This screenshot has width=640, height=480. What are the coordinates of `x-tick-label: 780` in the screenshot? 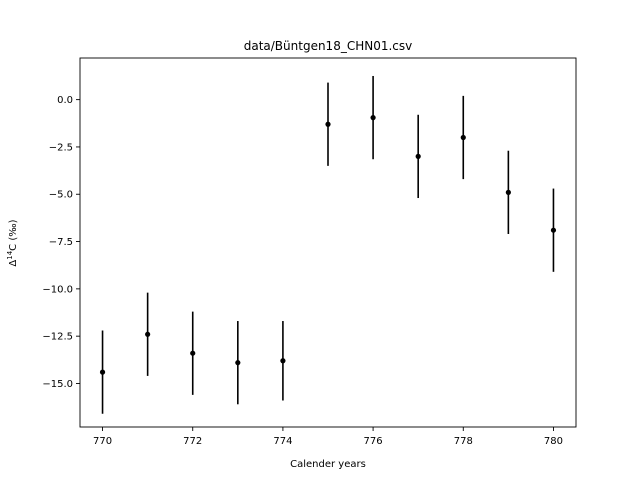 It's located at (553, 441).